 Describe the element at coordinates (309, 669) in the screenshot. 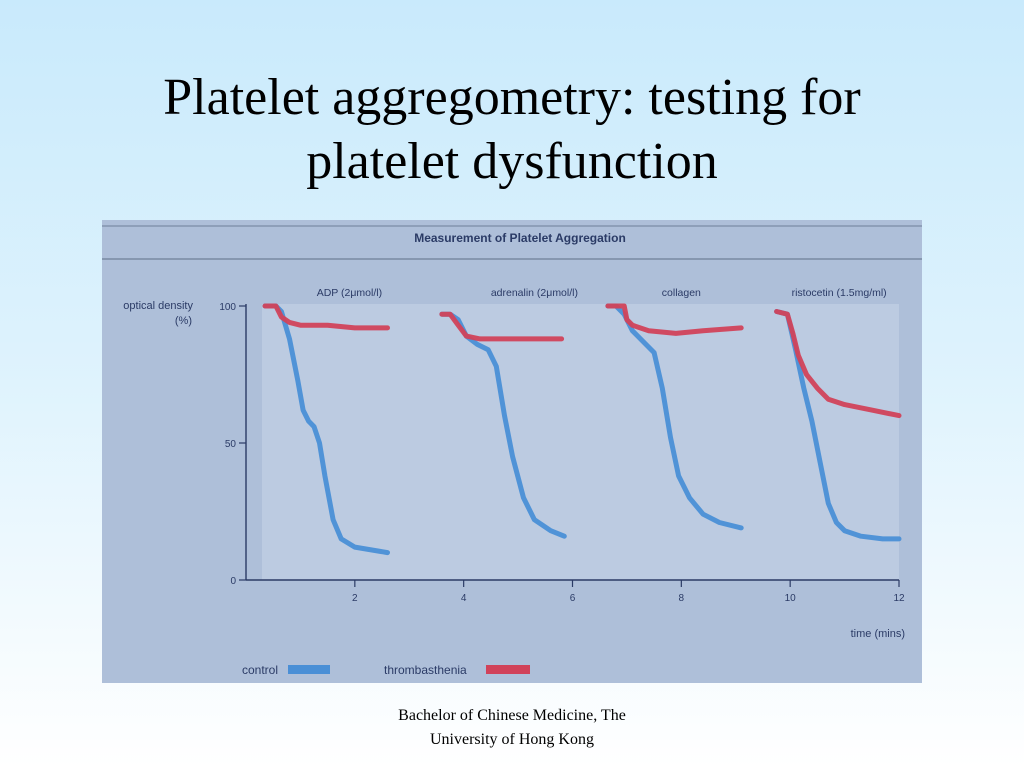

I see `legend-swatch-control` at that location.